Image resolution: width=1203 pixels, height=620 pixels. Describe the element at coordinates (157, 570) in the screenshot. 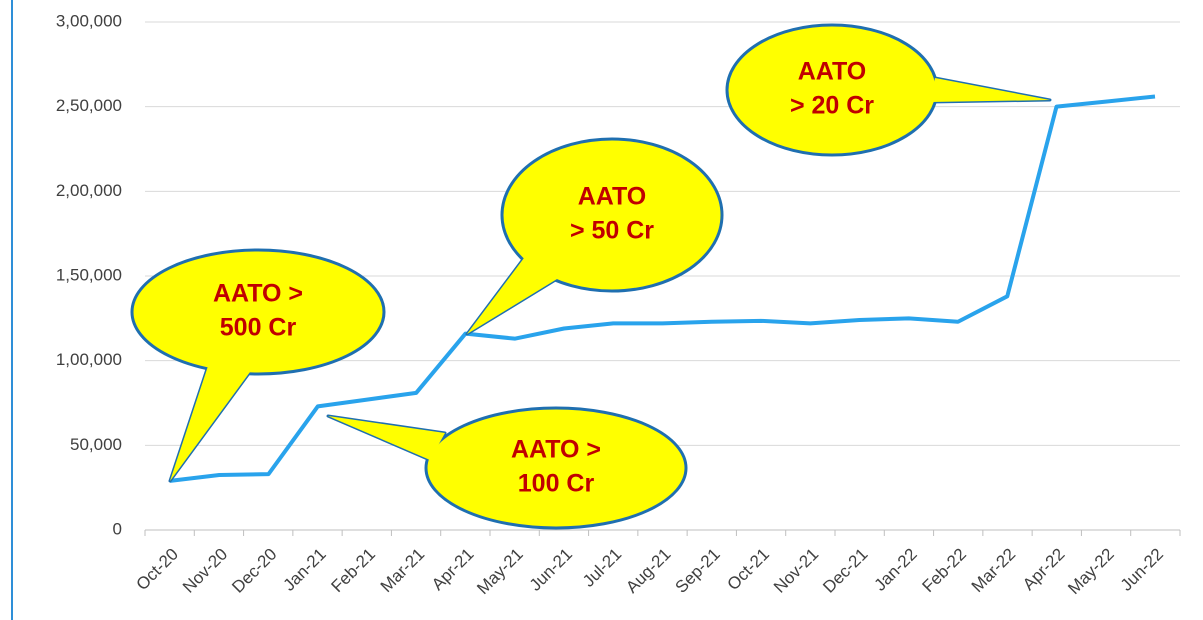

I see `x-tick-label: Oct-20` at that location.